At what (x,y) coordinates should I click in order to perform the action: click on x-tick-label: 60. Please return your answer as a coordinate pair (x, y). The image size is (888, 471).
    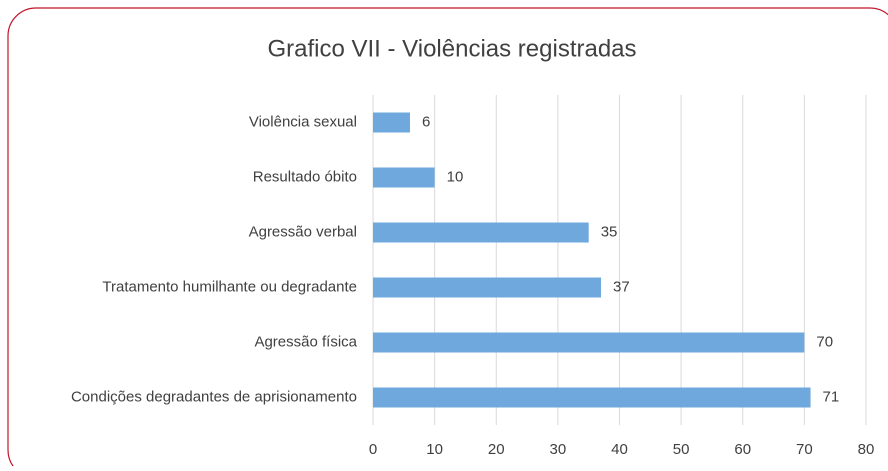
    Looking at the image, I should click on (742, 449).